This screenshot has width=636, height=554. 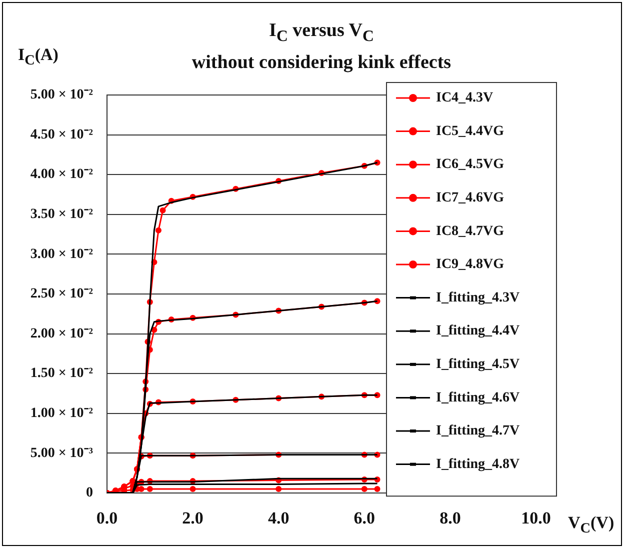 I want to click on legend-label: IC5_4.4VG, so click(x=470, y=131).